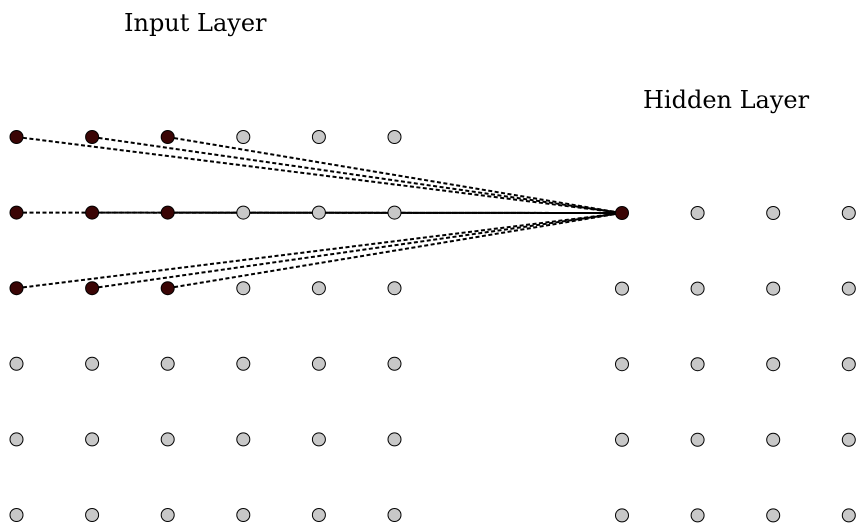 The image size is (857, 527). I want to click on input-layer-label: Input Layer, so click(195, 23).